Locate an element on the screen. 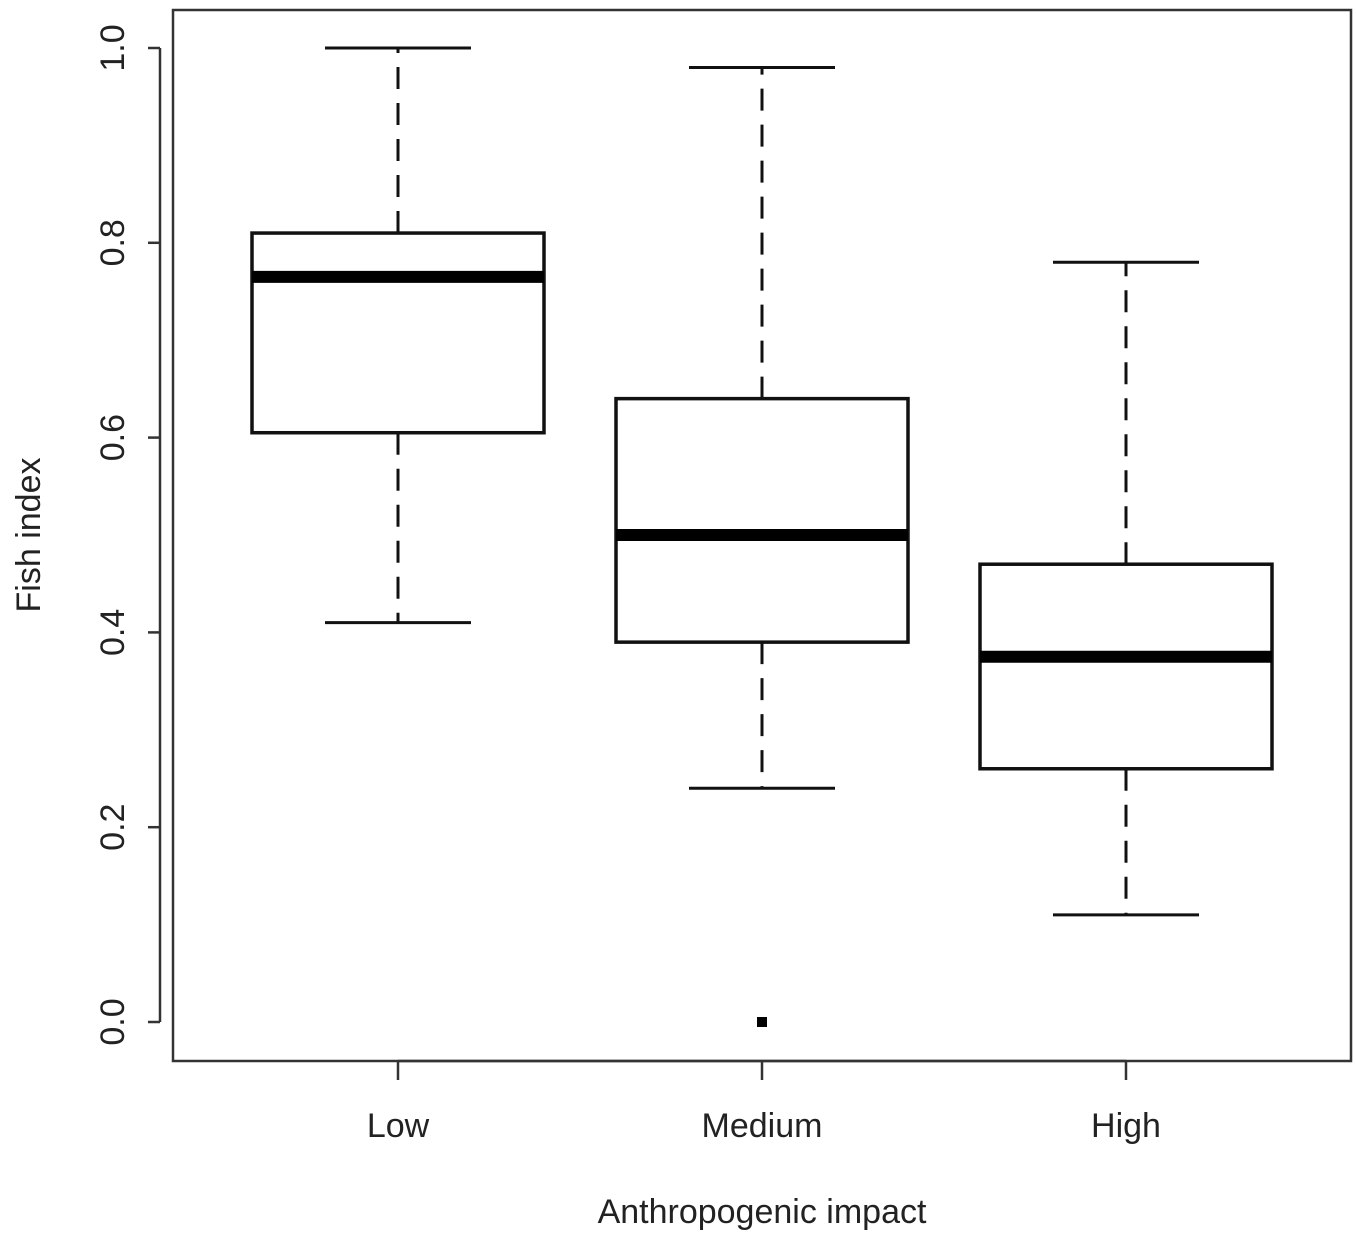 This screenshot has height=1235, width=1356. y-tick-label: 0.2 is located at coordinates (113, 827).